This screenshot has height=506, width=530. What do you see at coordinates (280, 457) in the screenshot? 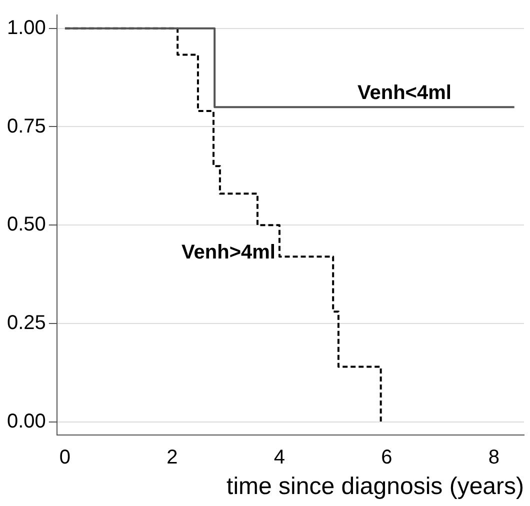
I see `x-tick-label: 4` at bounding box center [280, 457].